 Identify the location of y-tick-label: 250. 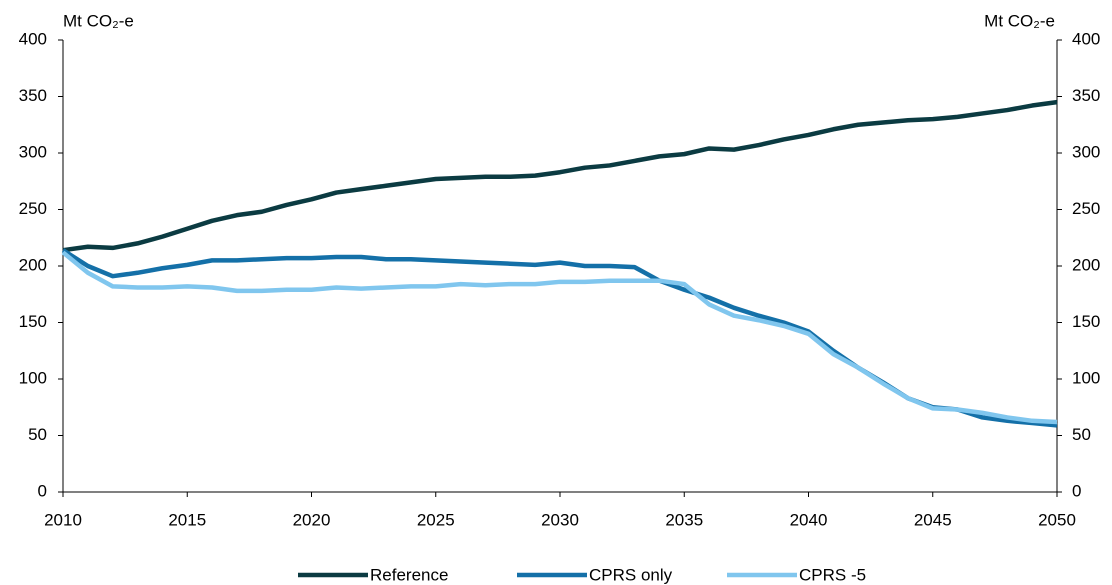
(33, 208).